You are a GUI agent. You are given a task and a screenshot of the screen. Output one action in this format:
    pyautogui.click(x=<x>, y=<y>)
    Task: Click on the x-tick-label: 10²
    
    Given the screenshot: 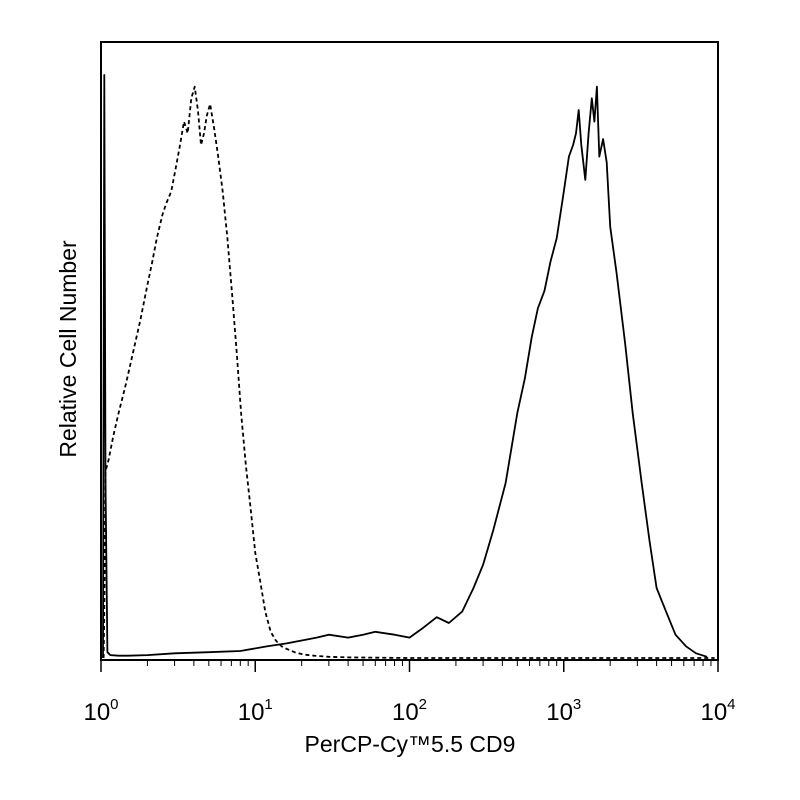 What is the action you would take?
    pyautogui.click(x=409, y=711)
    